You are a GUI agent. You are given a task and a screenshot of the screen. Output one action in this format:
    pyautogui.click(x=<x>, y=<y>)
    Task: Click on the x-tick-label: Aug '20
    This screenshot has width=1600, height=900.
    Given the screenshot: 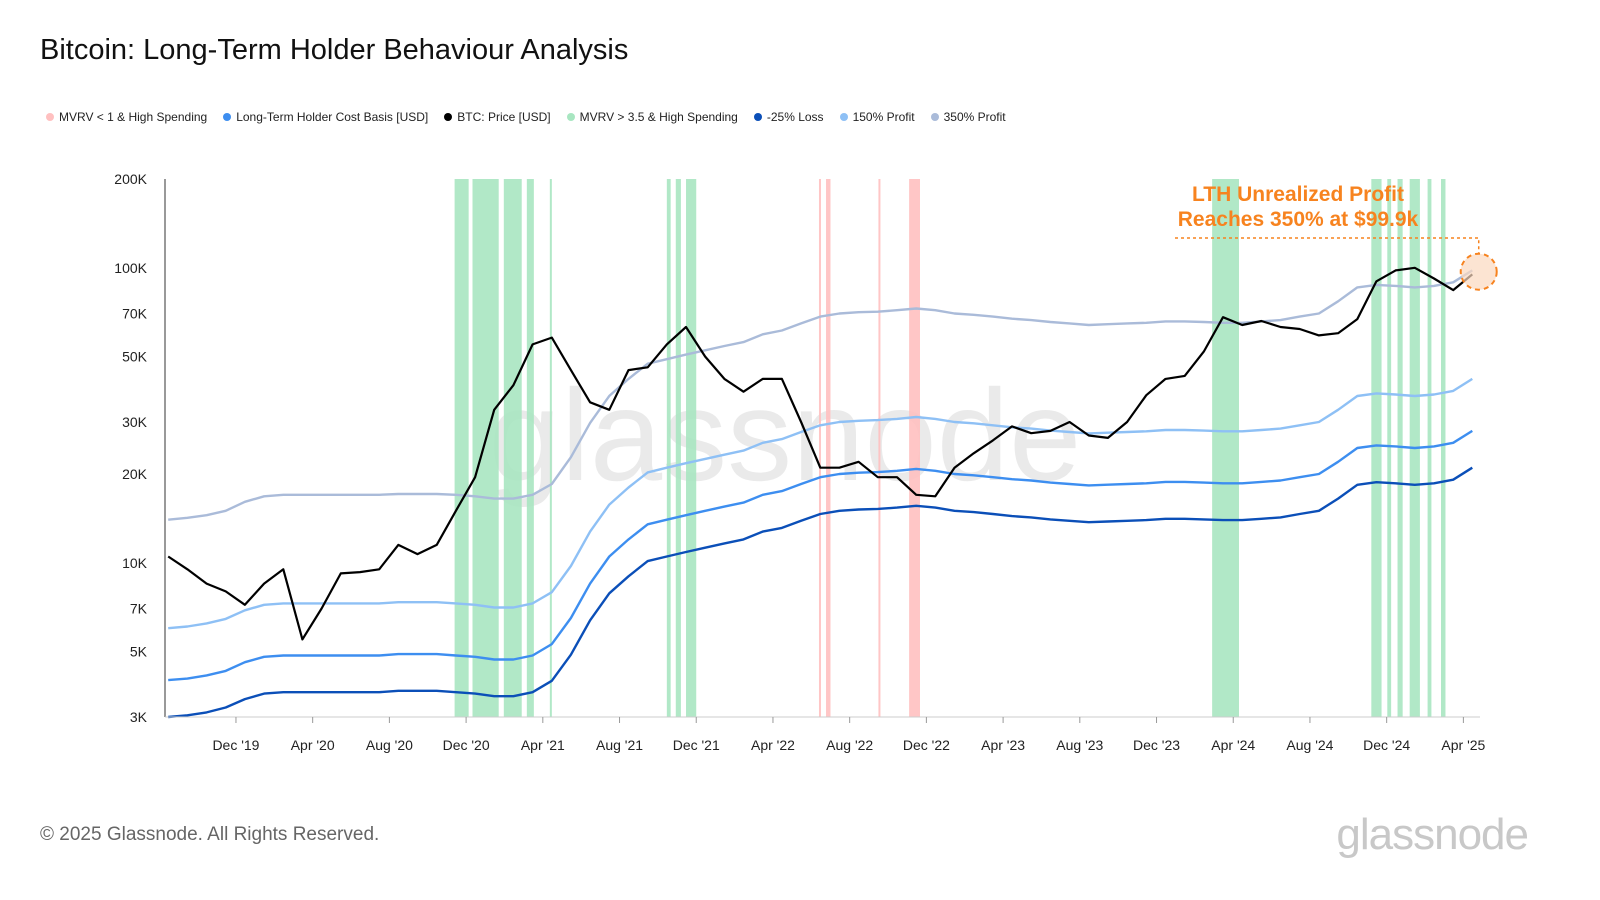 What is the action you would take?
    pyautogui.click(x=389, y=745)
    